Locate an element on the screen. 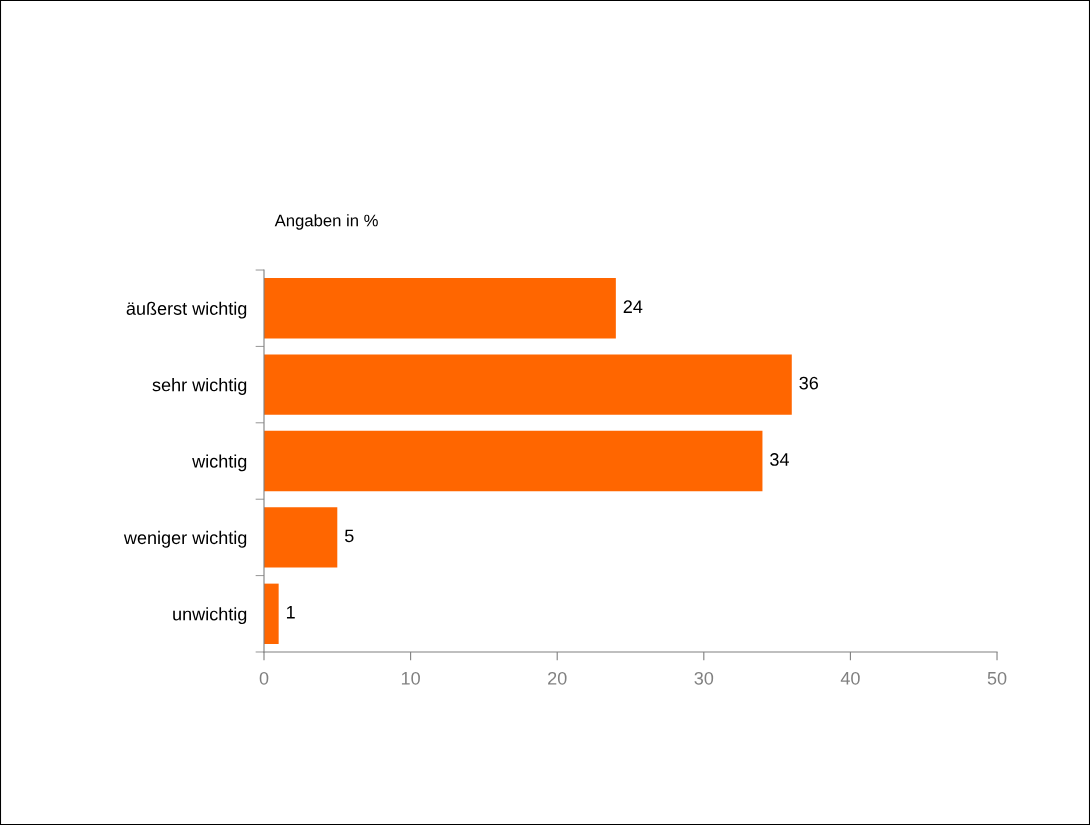 Image resolution: width=1090 pixels, height=825 pixels. y-tick-label: sehr wichtig is located at coordinates (199, 386).